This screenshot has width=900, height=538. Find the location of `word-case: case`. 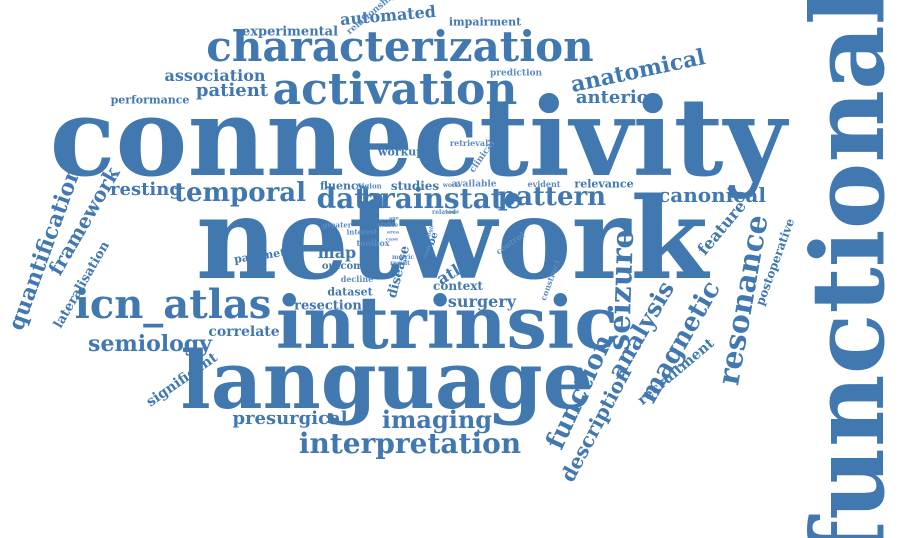

word-case: case is located at coordinates (392, 239).